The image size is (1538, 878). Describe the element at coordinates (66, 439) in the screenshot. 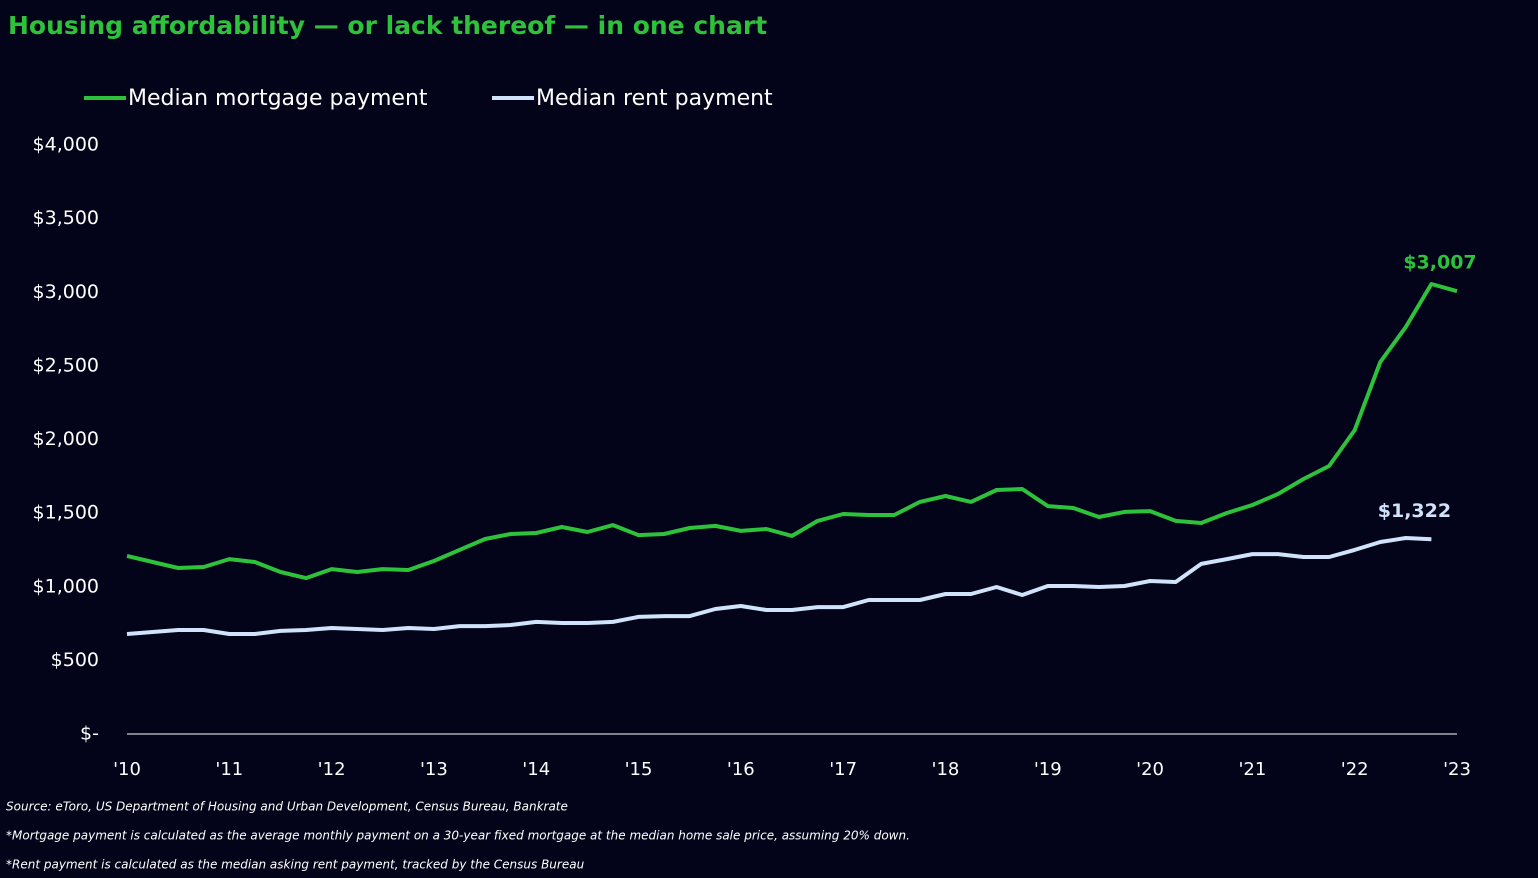

I see `y-tick-label: $2,000` at that location.